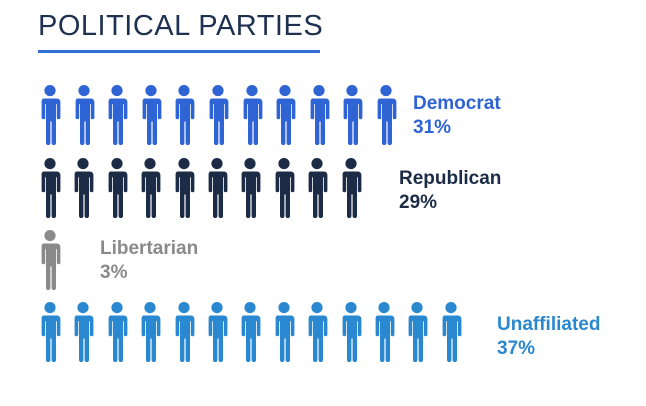 The height and width of the screenshot is (406, 646). What do you see at coordinates (548, 337) in the screenshot?
I see `label-unaffiliated: Unaffiliated 37%` at bounding box center [548, 337].